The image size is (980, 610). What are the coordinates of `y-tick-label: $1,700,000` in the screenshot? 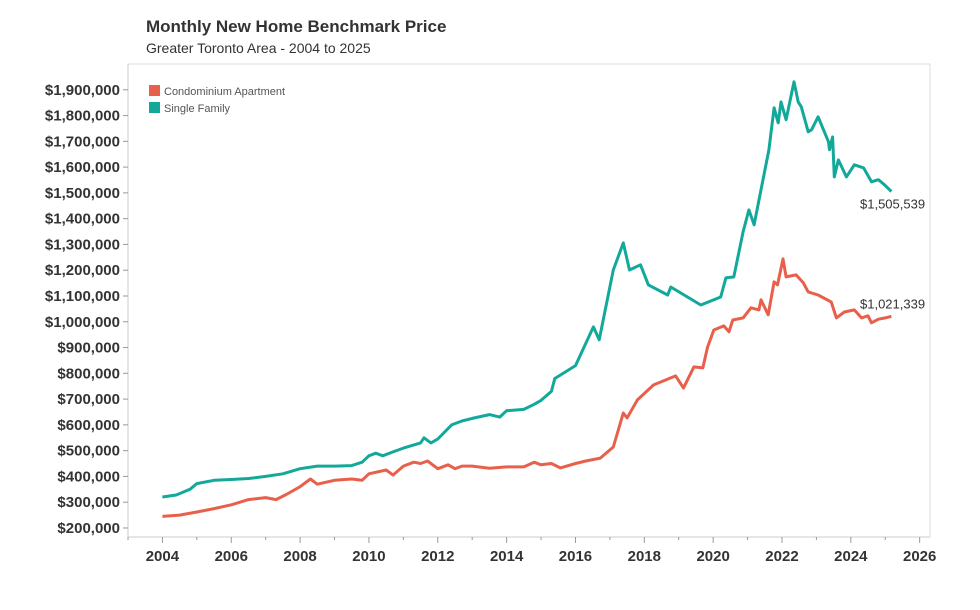 It's located at (82, 141).